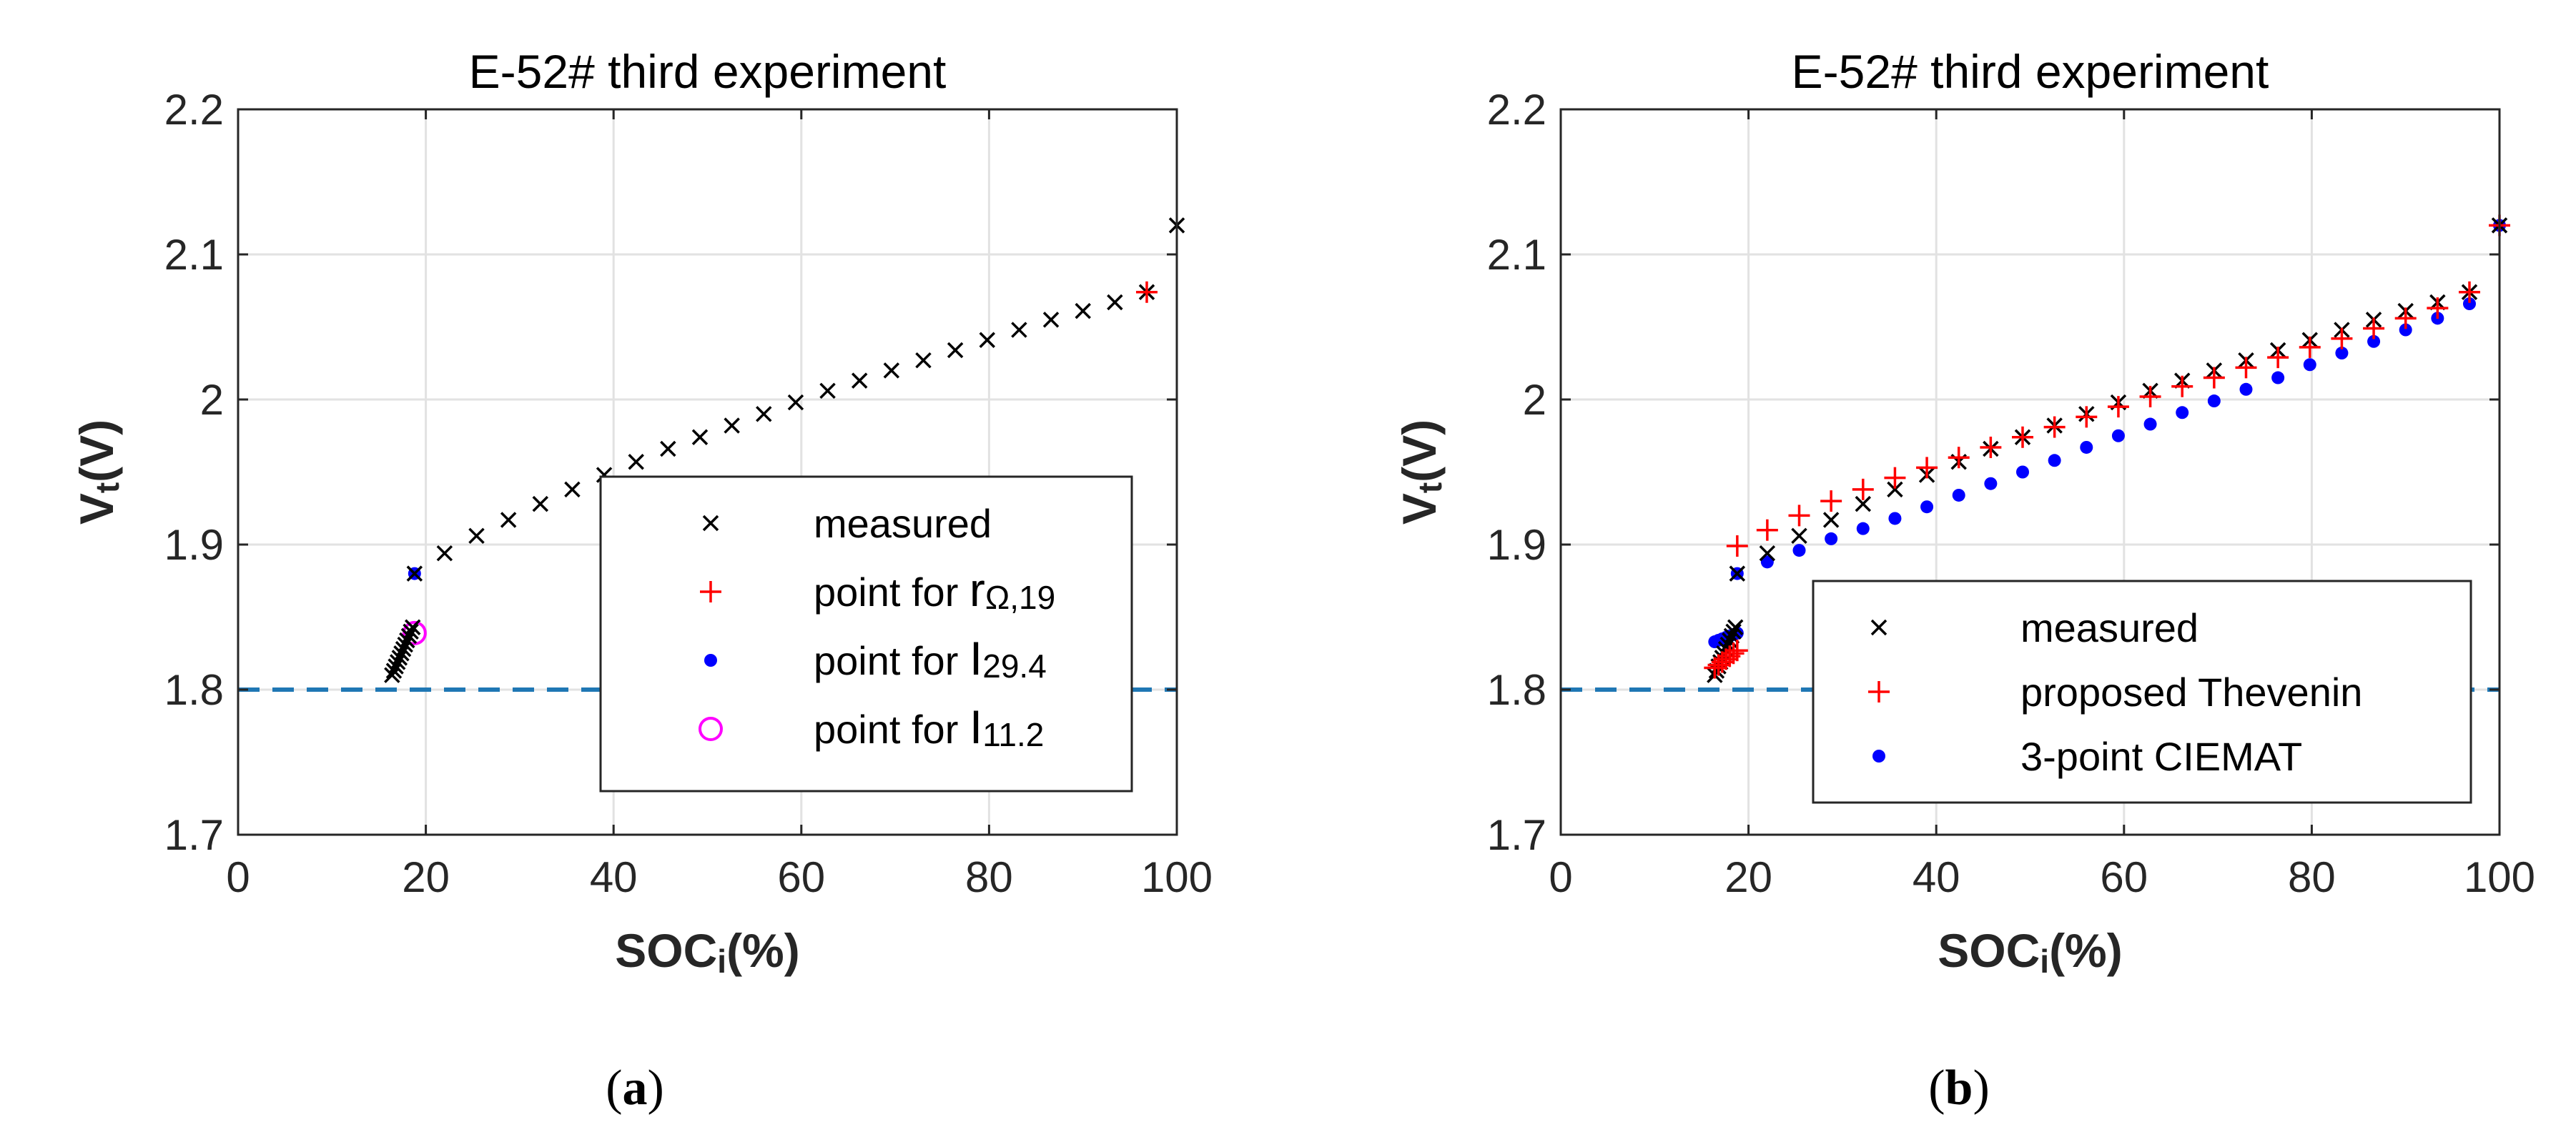  I want to click on y-tick-label: 1.7, so click(194, 835).